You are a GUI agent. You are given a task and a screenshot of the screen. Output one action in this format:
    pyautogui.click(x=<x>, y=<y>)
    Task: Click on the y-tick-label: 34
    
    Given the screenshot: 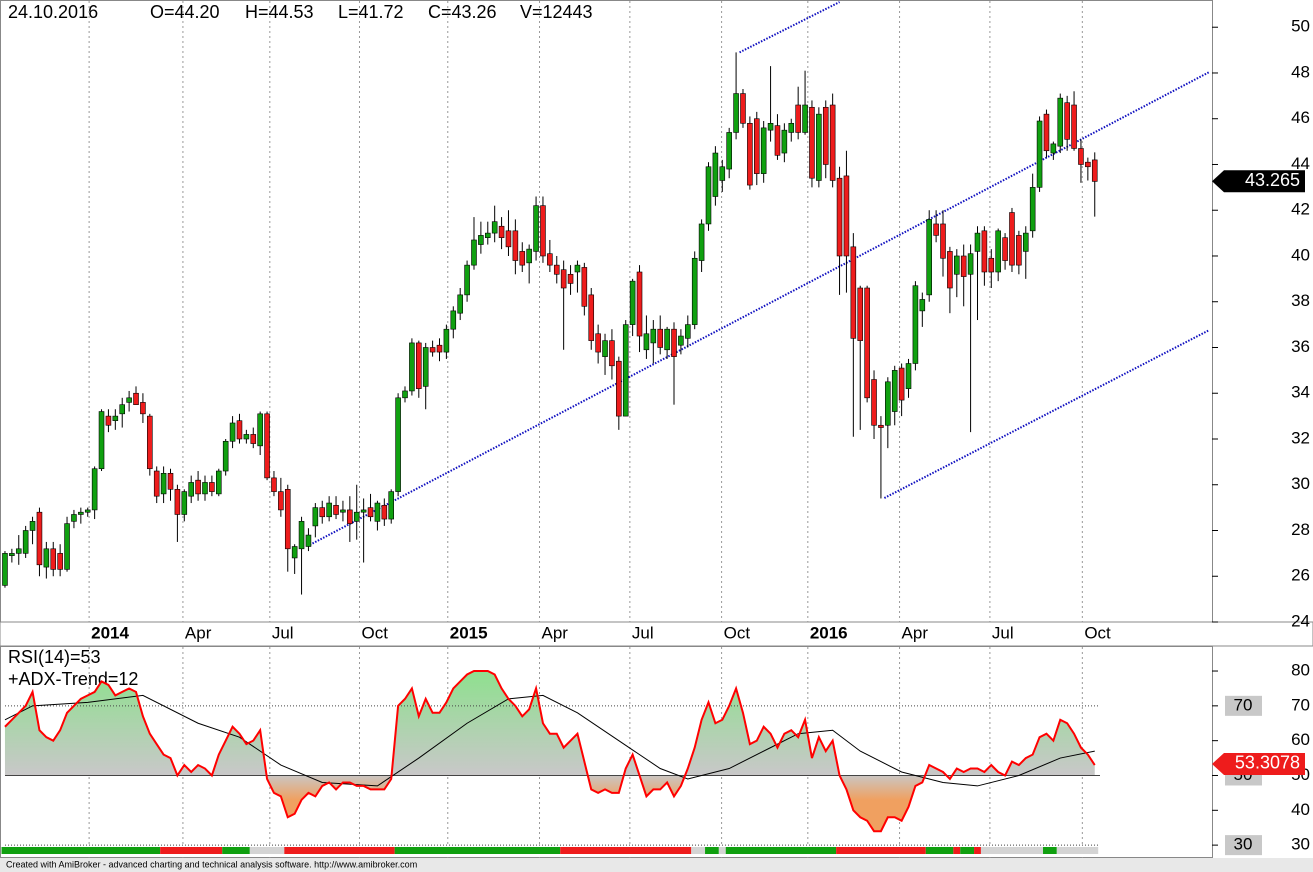 What is the action you would take?
    pyautogui.click(x=1300, y=392)
    